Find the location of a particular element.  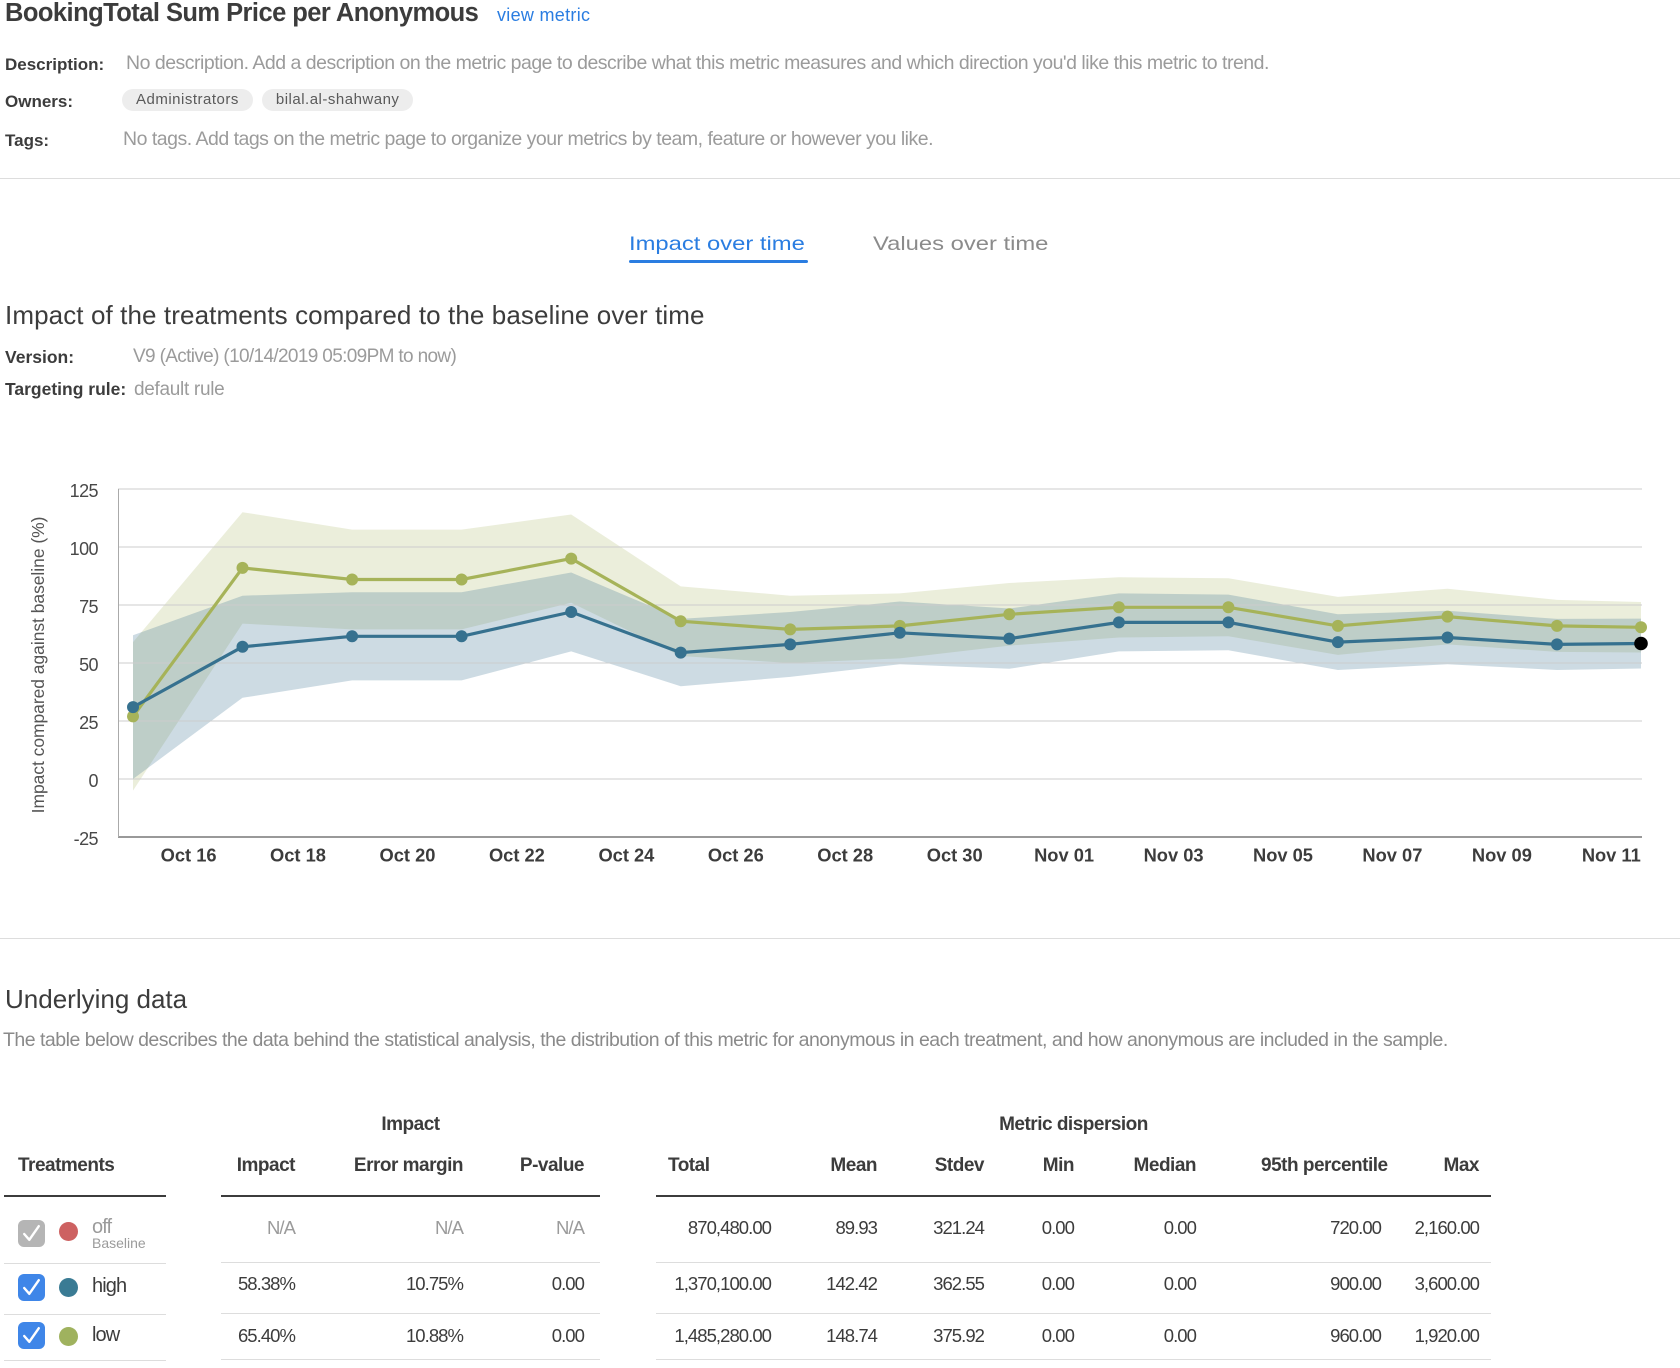

svg-text: Oct 24 is located at coordinates (626, 855).